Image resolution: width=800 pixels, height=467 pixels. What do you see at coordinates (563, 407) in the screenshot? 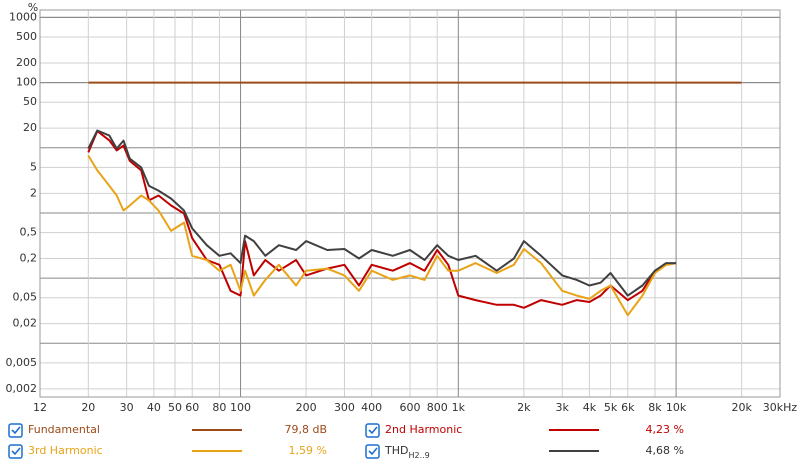
I see `x-tick-label: 3k` at bounding box center [563, 407].